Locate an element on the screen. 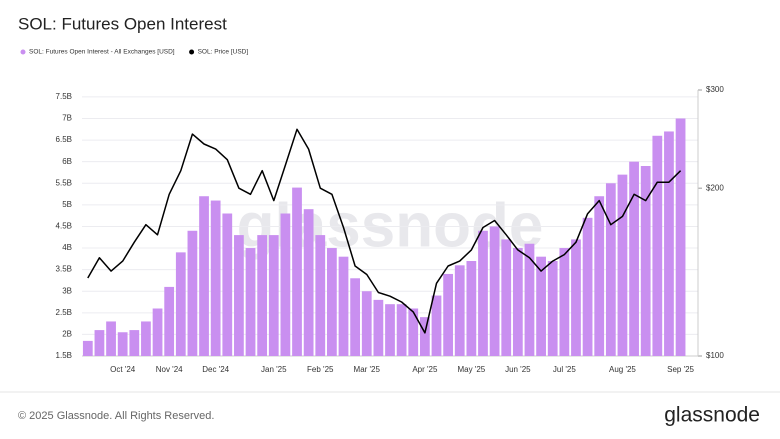  copyright: © 2025 Glassnode. All Rights Reserved. is located at coordinates (116, 416).